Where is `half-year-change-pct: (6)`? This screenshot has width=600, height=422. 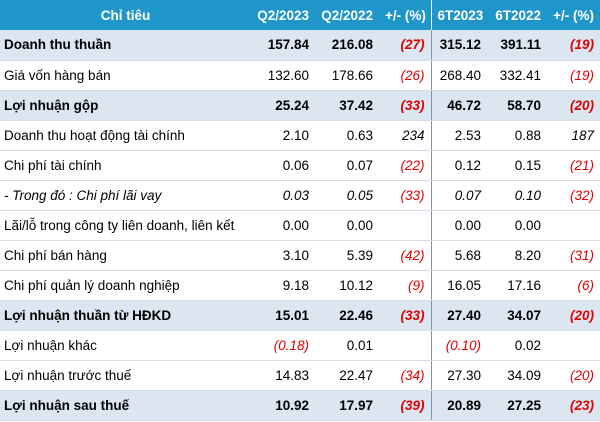 half-year-change-pct: (6) is located at coordinates (573, 285).